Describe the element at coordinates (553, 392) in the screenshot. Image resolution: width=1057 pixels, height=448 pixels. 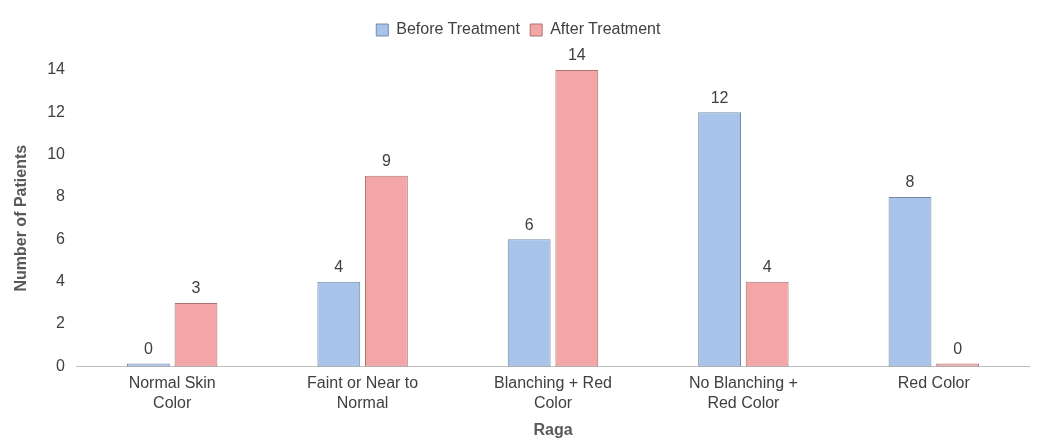
I see `x-tick-label: Blanching + Red Color` at that location.